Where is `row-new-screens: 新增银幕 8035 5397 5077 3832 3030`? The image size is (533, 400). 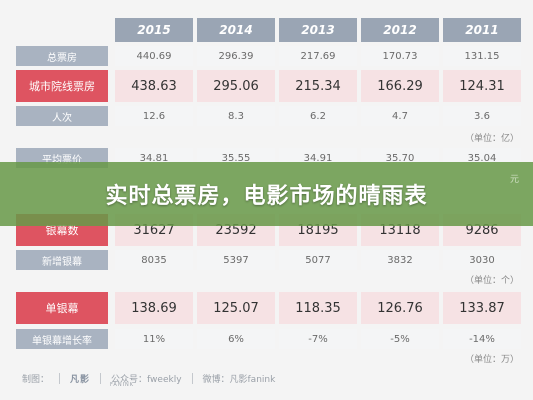
row-new-screens: 新增银幕 8035 5397 5077 3832 3030 is located at coordinates (268, 260).